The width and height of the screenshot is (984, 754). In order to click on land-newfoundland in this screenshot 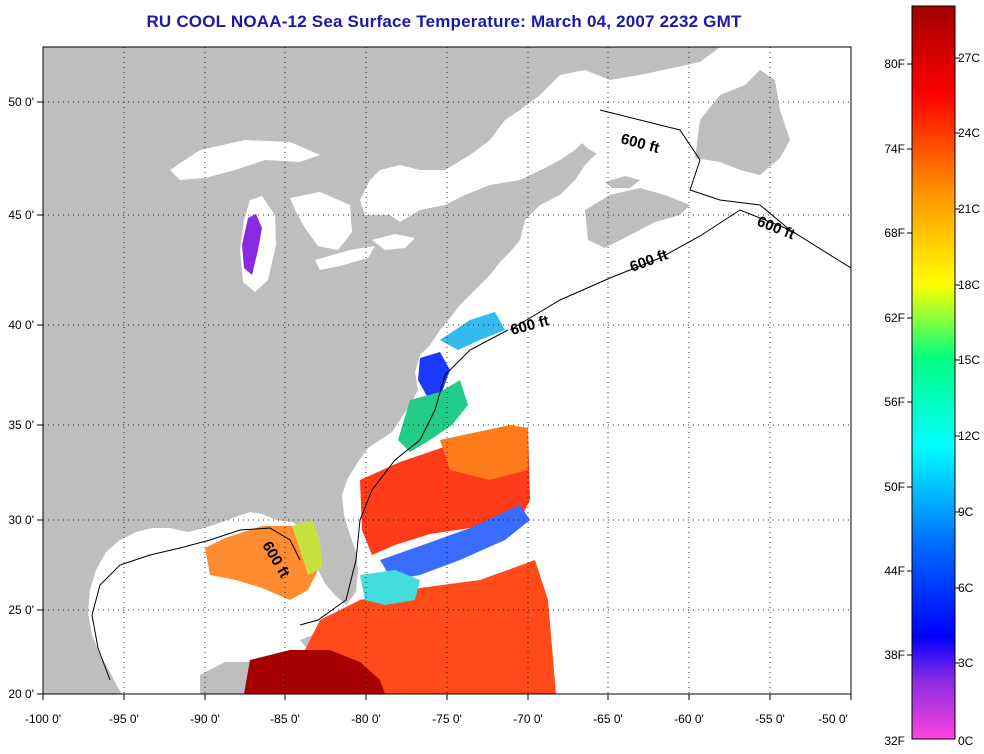, I will do `click(742, 122)`.